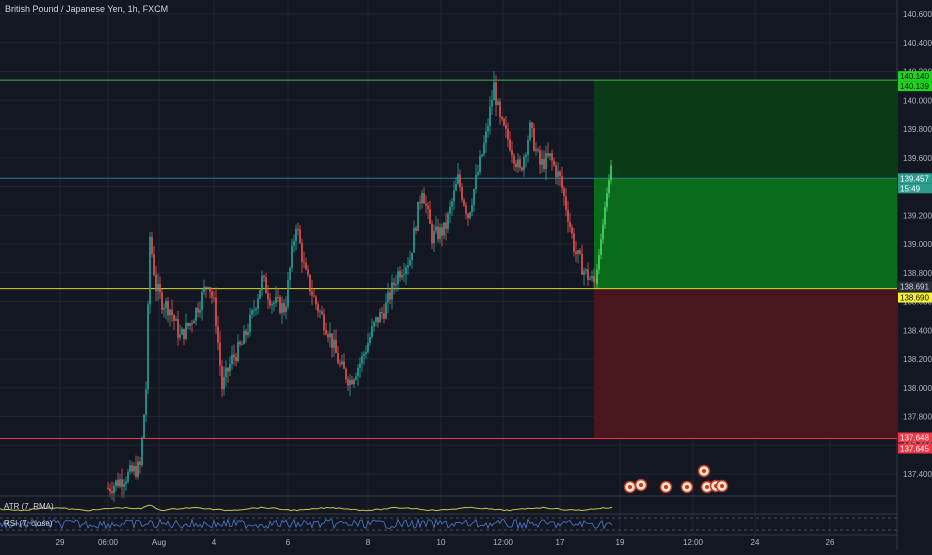 This screenshot has width=932, height=555. What do you see at coordinates (915, 286) in the screenshot?
I see `entry-price-label-a-bg` at bounding box center [915, 286].